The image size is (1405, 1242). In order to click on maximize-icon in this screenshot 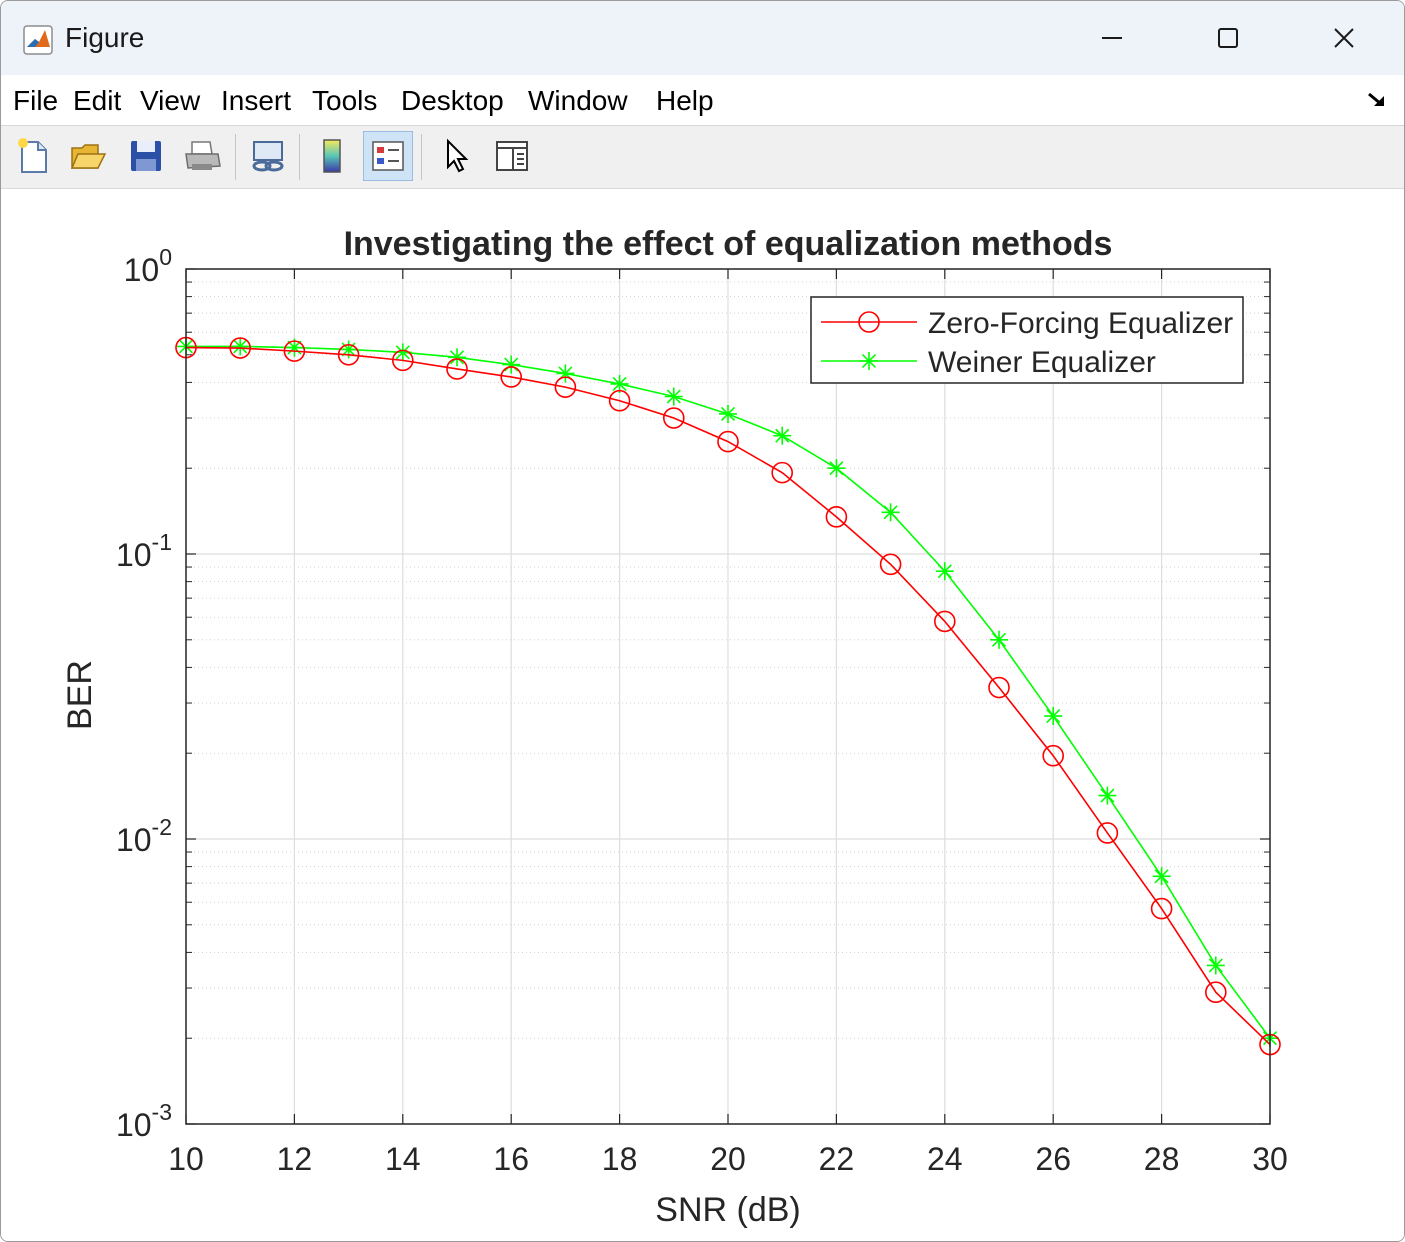, I will do `click(1228, 38)`.